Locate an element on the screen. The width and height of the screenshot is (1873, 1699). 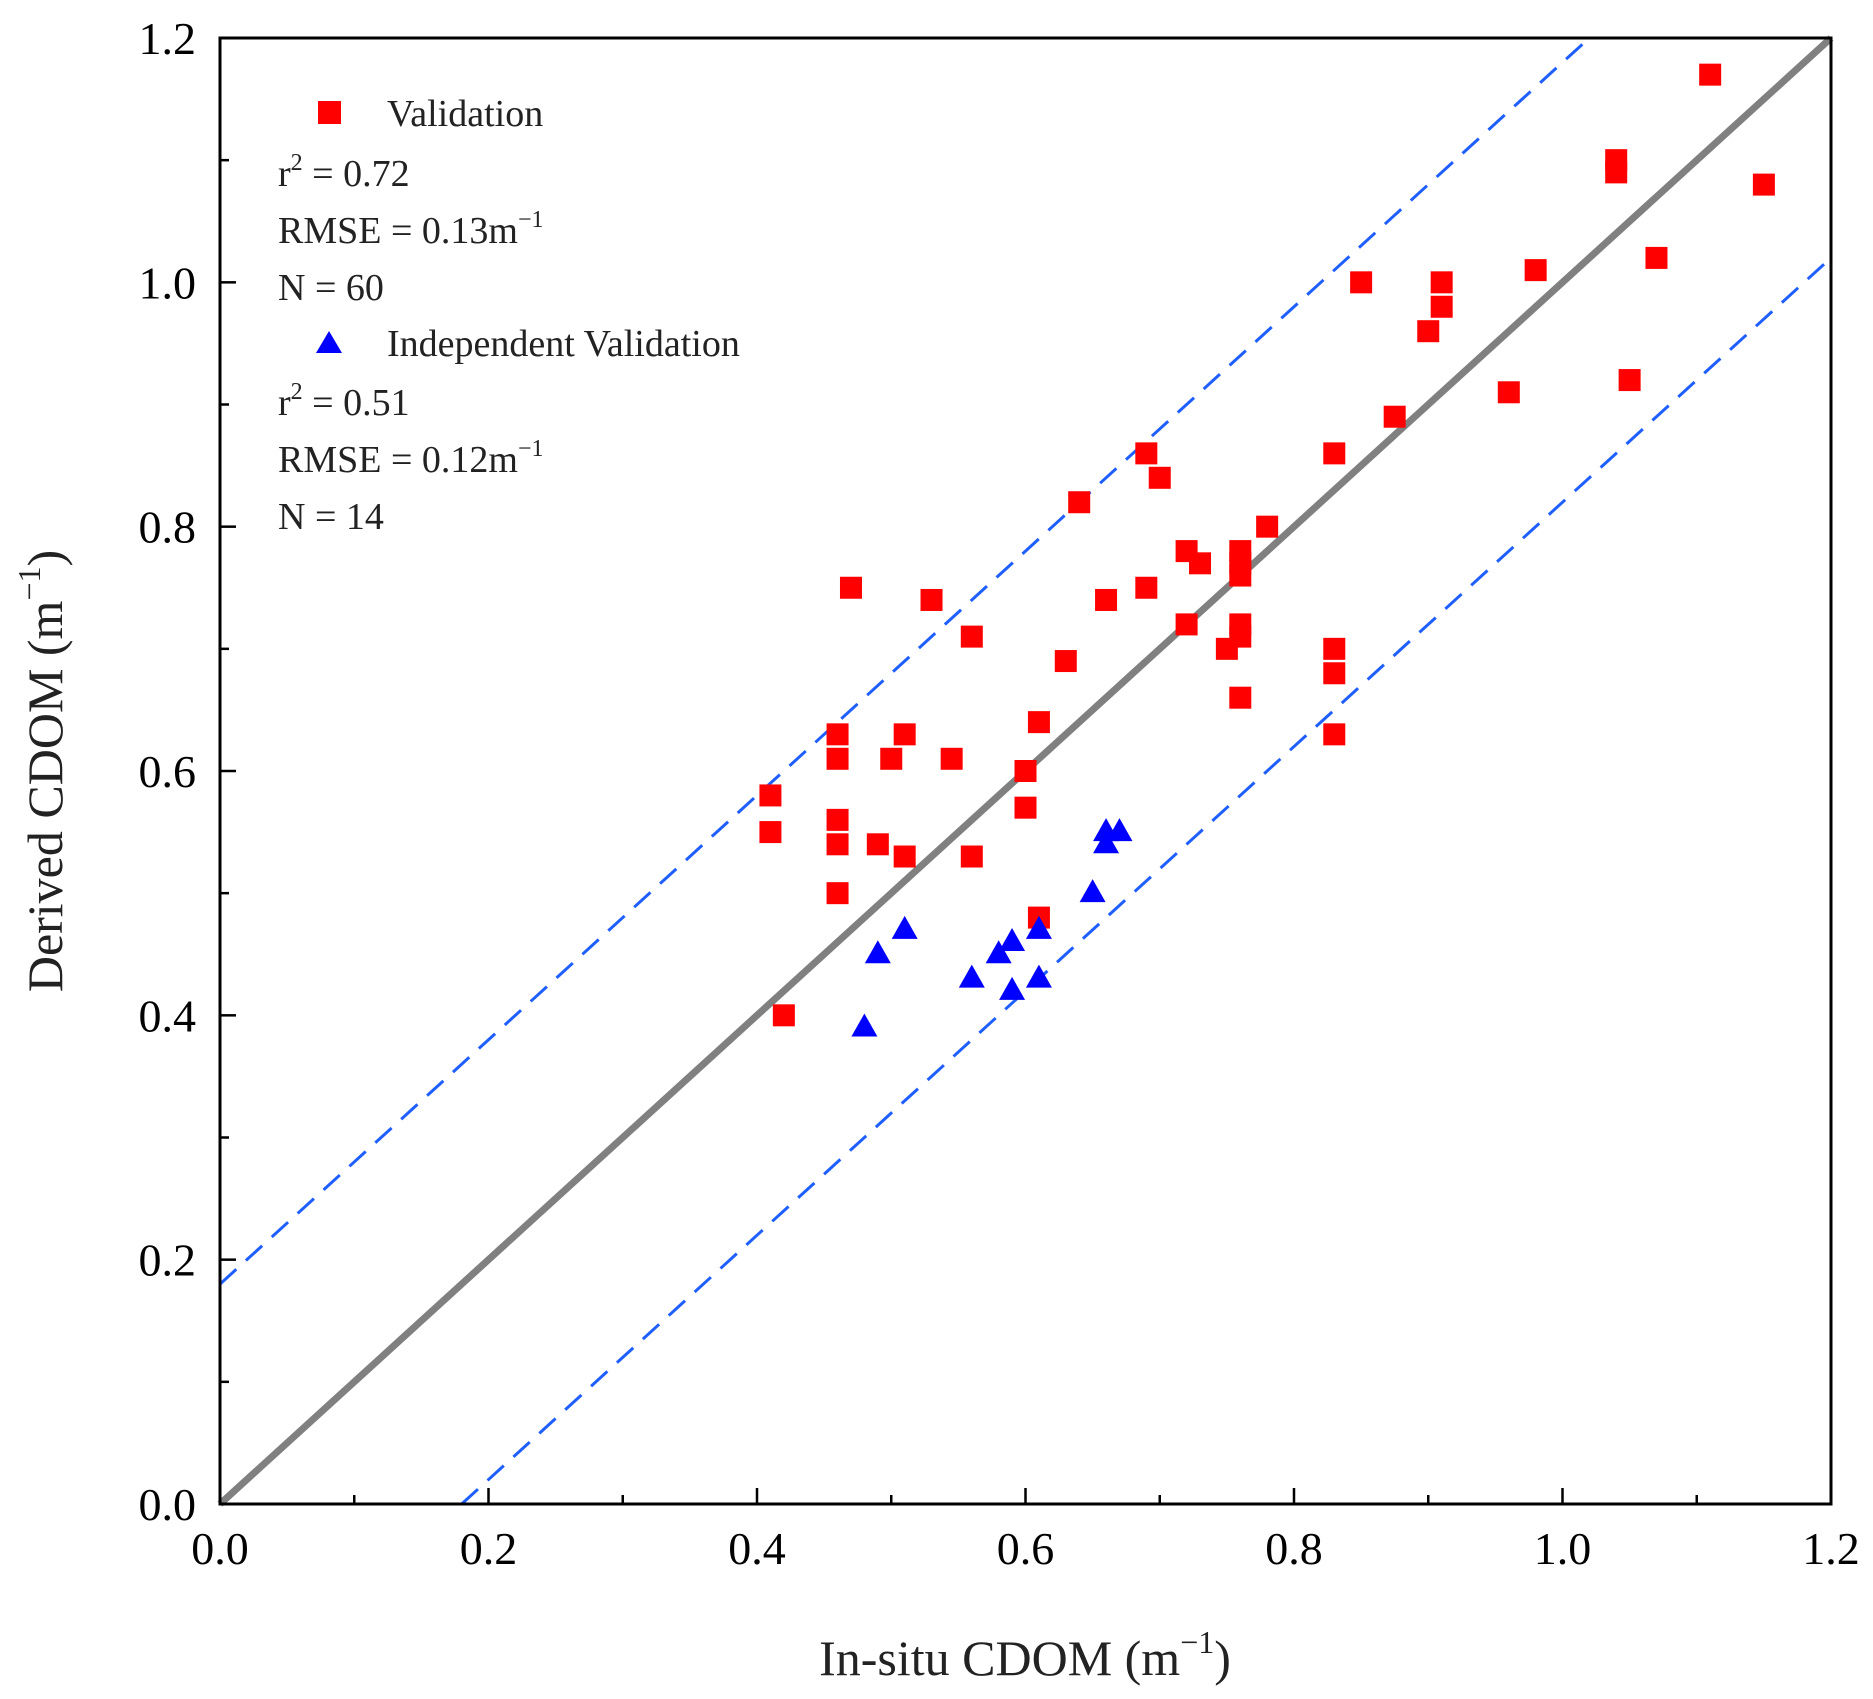
x-tick-label: 0.8 is located at coordinates (1294, 1548).